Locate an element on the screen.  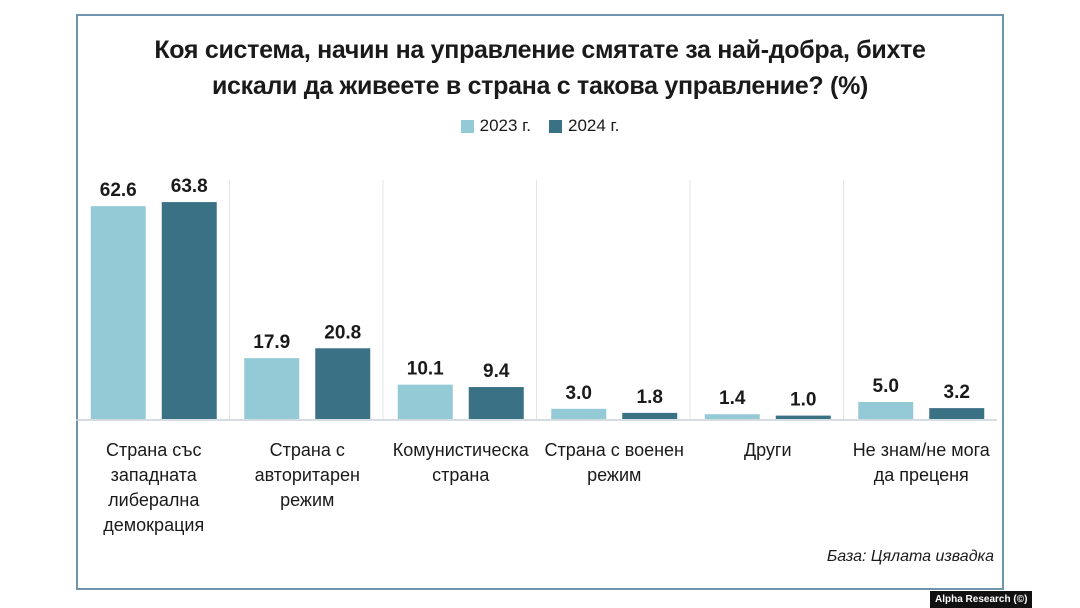
category-label-line: Комунистическа is located at coordinates (460, 450).